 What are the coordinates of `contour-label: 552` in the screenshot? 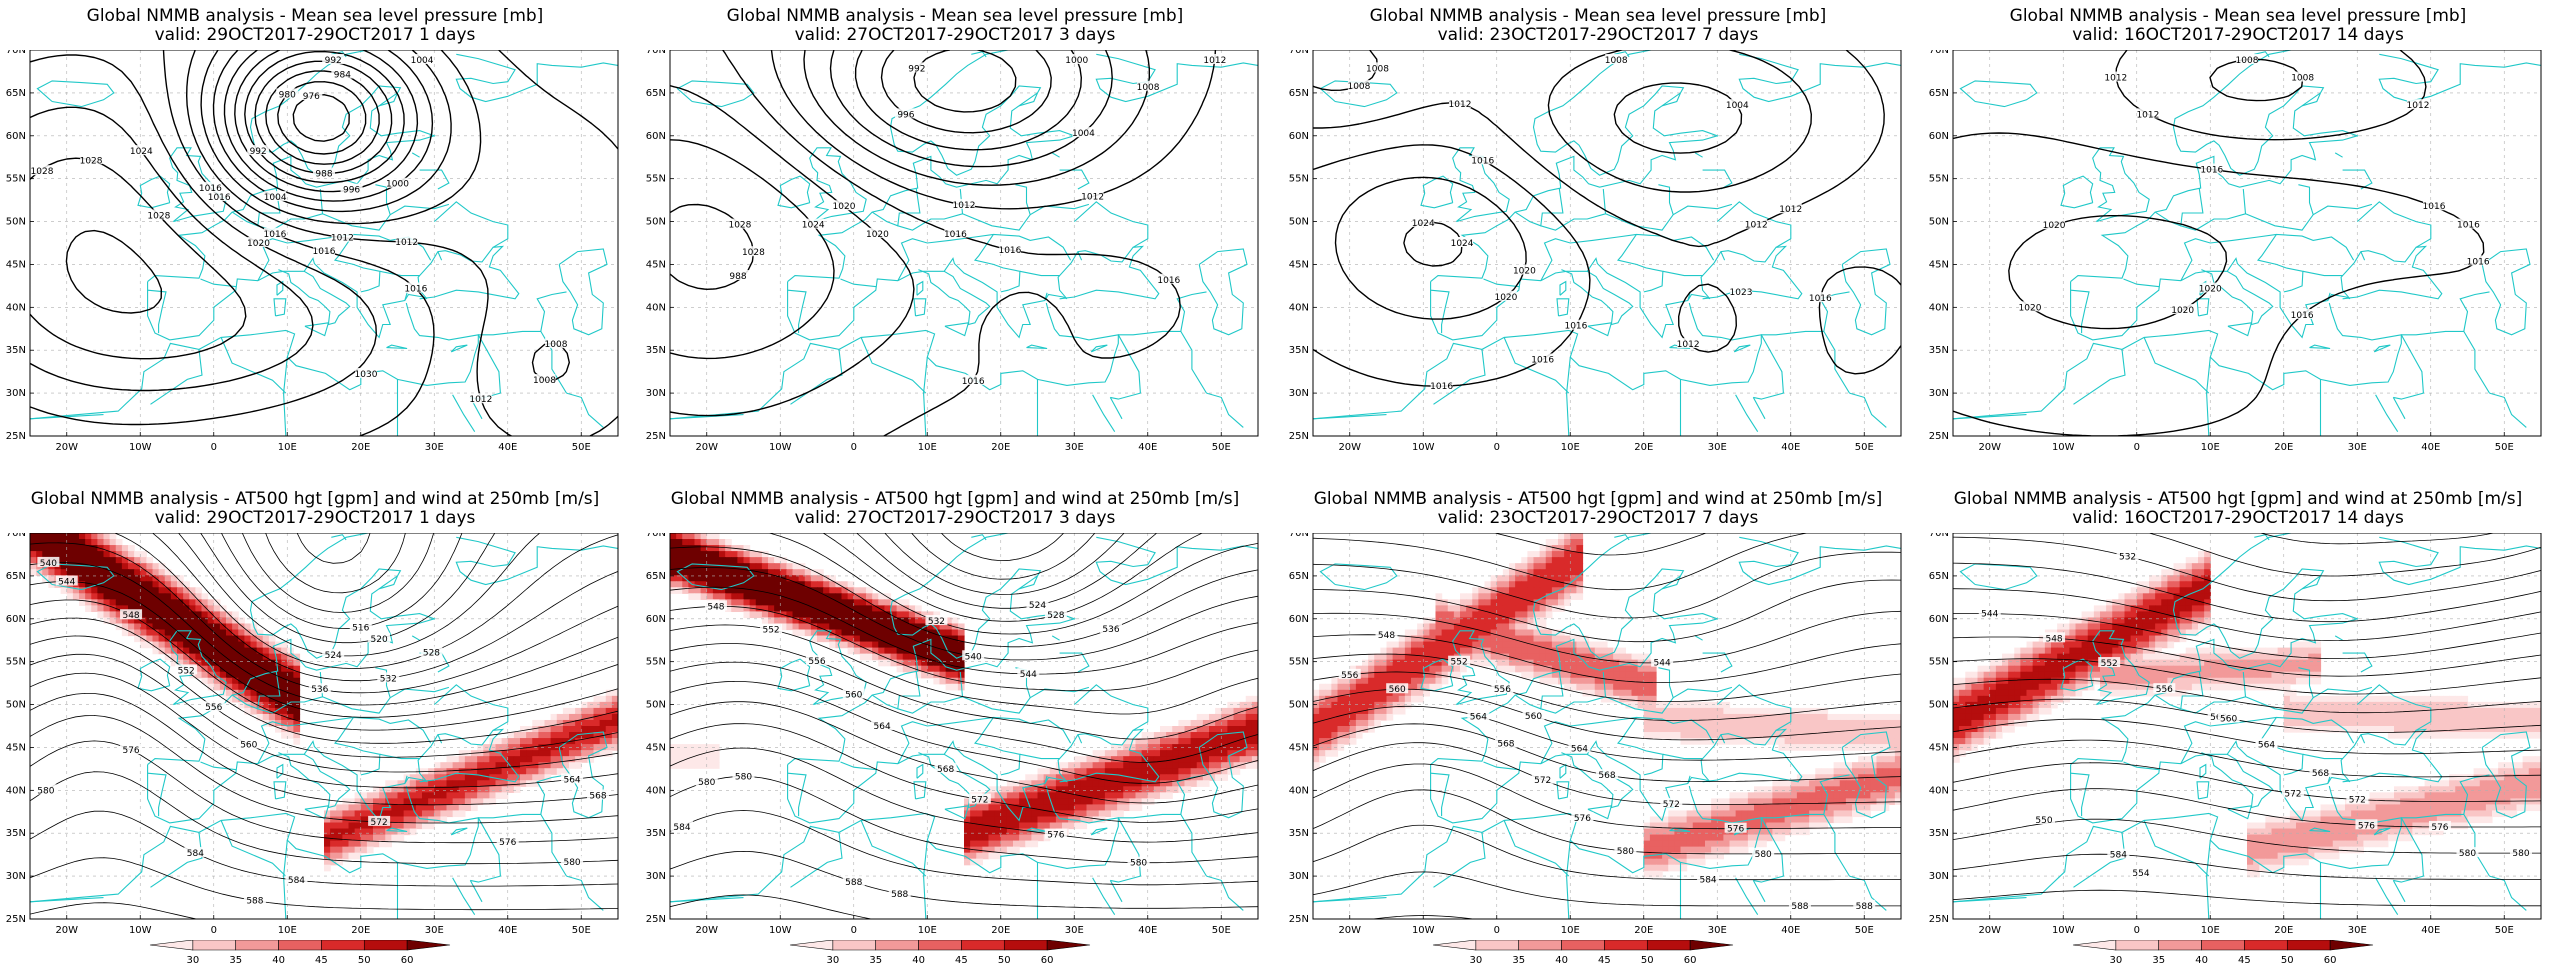 It's located at (186, 671).